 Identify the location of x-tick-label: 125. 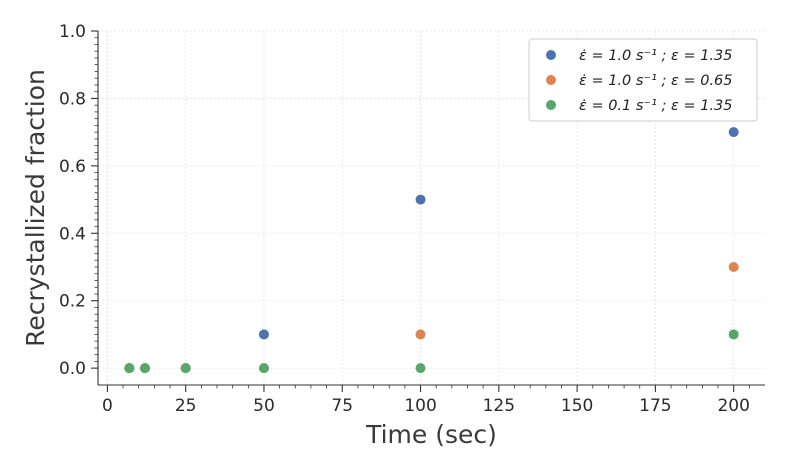
(499, 406).